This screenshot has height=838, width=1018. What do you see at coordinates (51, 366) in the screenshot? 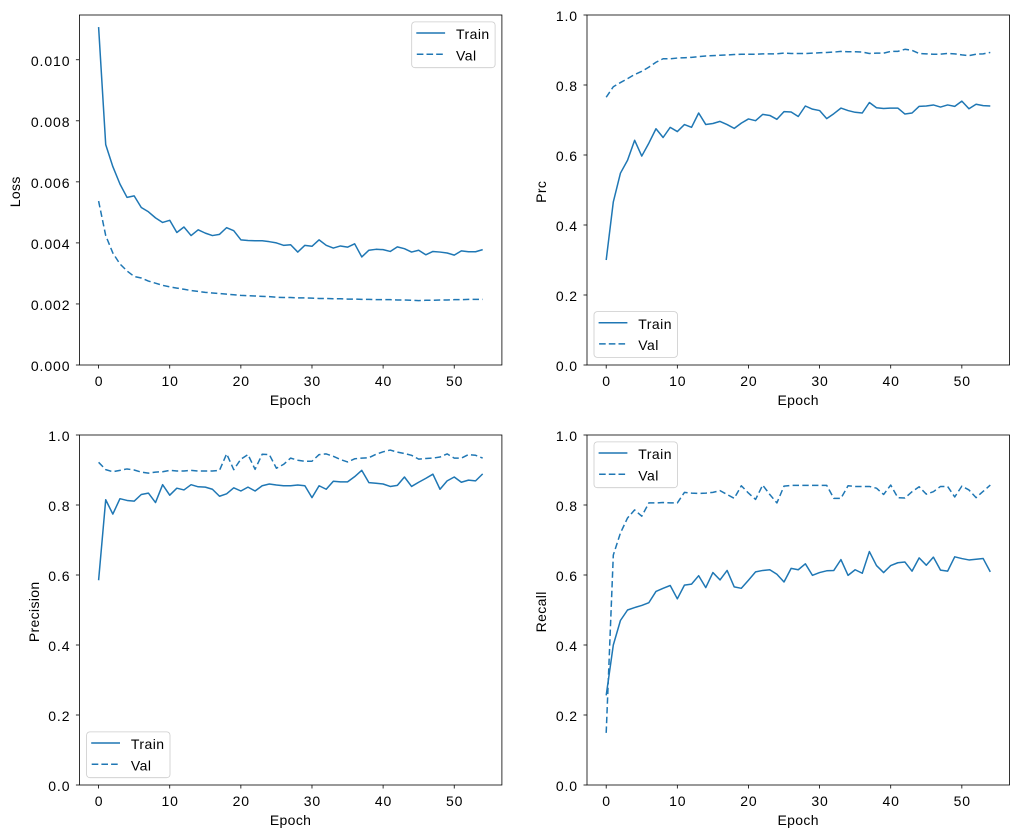
I see `svg-text: 0.000` at bounding box center [51, 366].